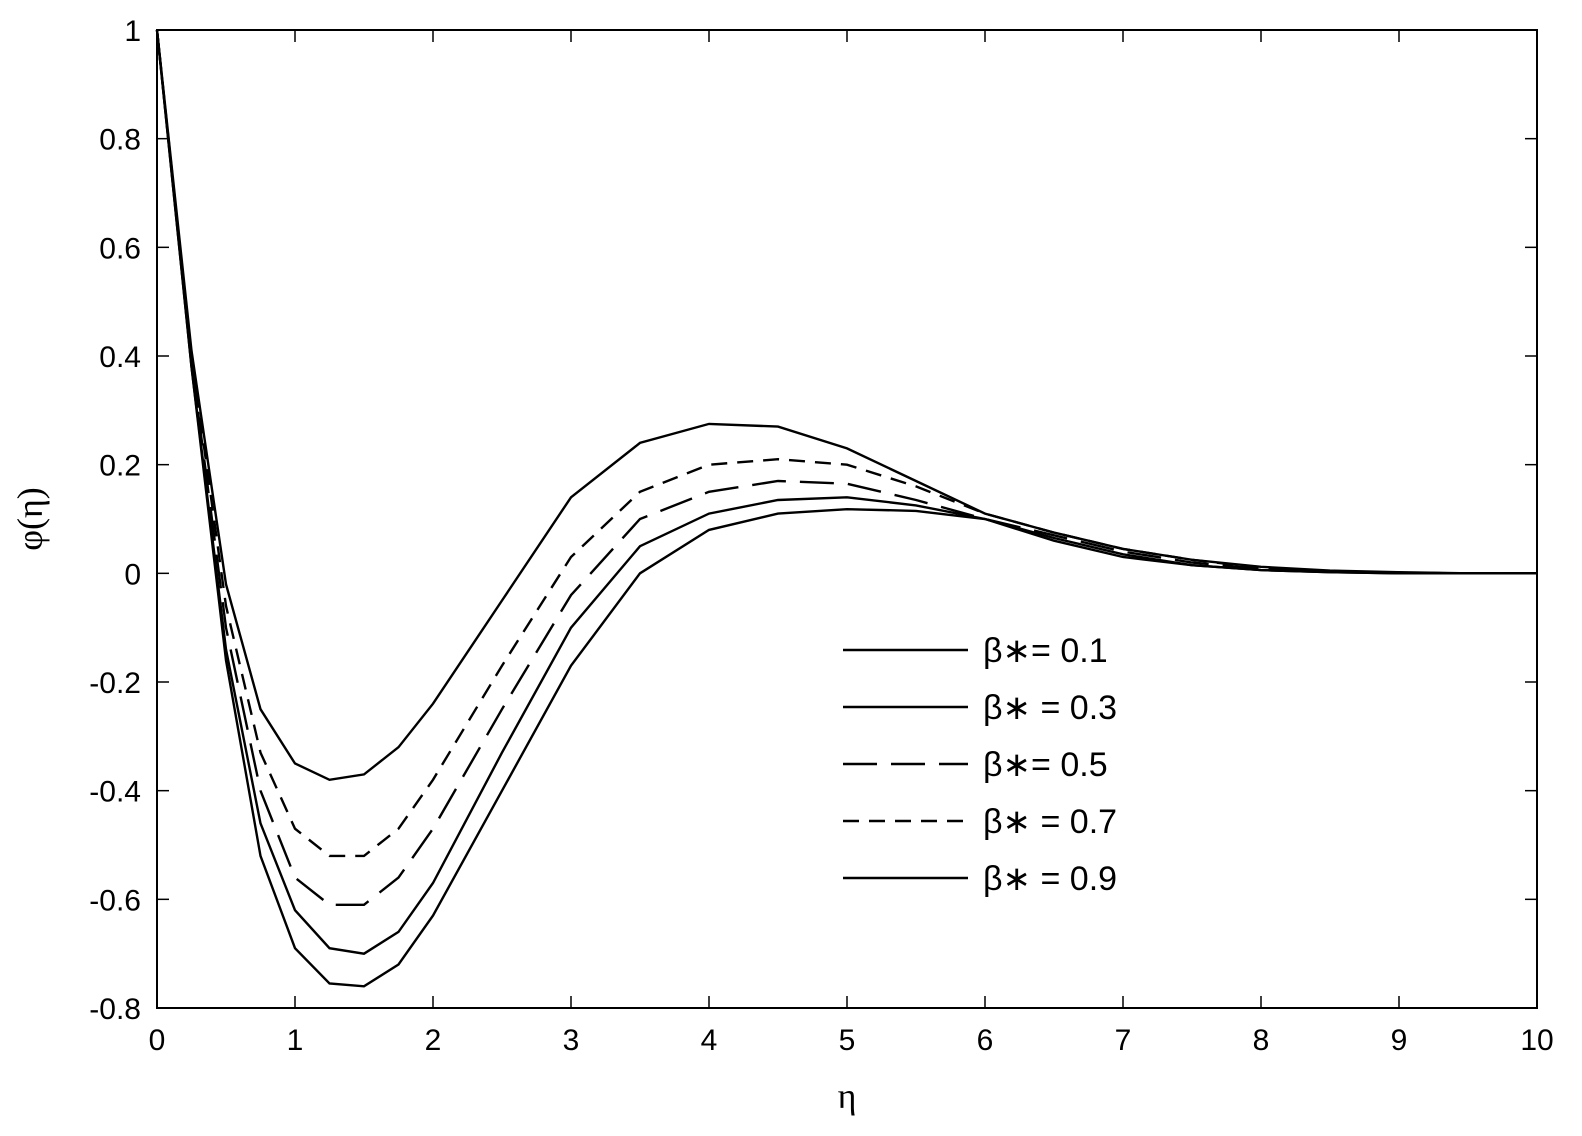  Describe the element at coordinates (1050, 879) in the screenshot. I see `legend-label-5: β∗ = 0.9` at that location.